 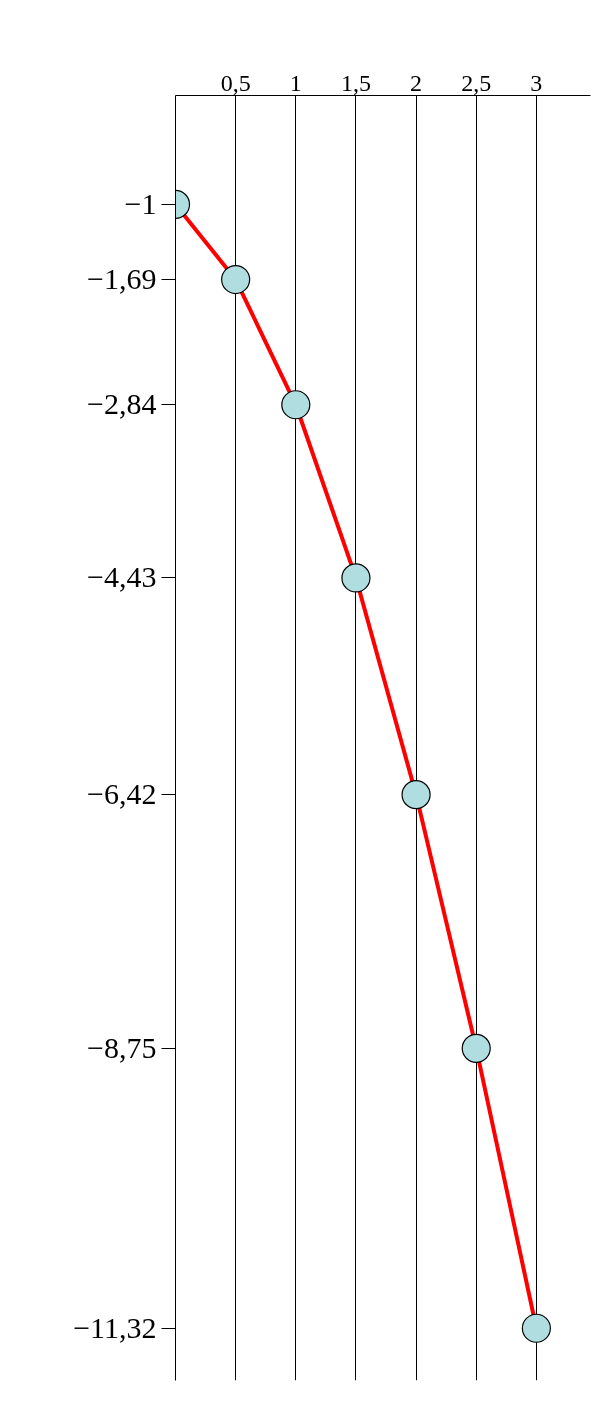 What do you see at coordinates (122, 1047) in the screenshot?
I see `y-tick-label: −8,75` at bounding box center [122, 1047].